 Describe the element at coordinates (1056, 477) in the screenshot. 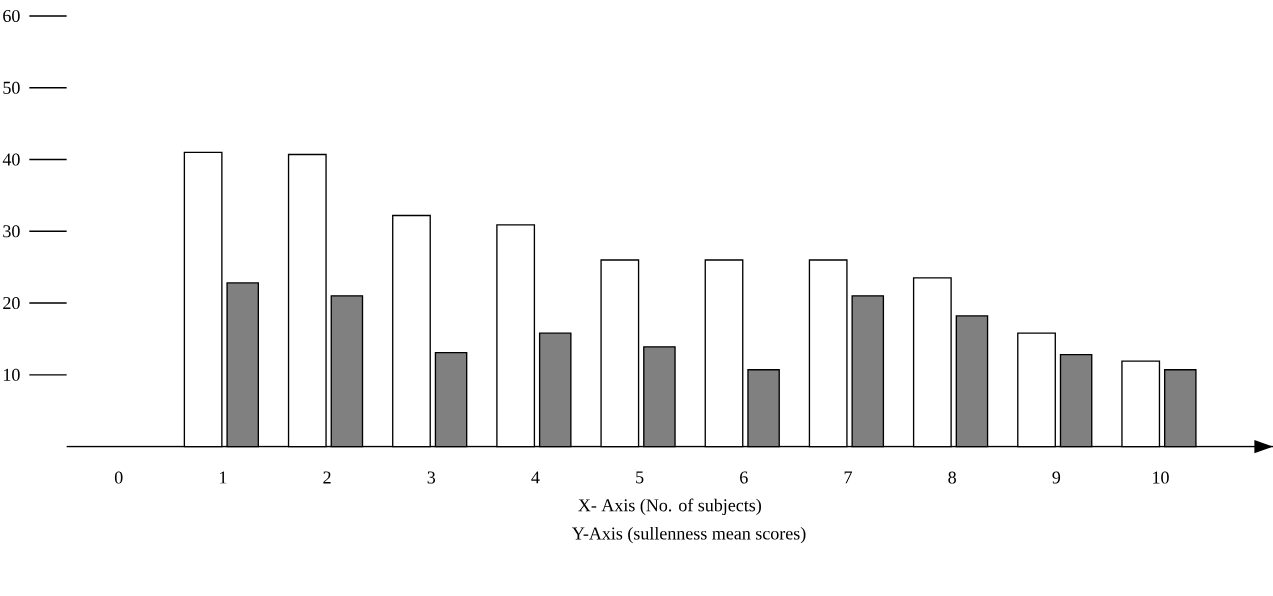

I see `x-tick-label: 9` at that location.